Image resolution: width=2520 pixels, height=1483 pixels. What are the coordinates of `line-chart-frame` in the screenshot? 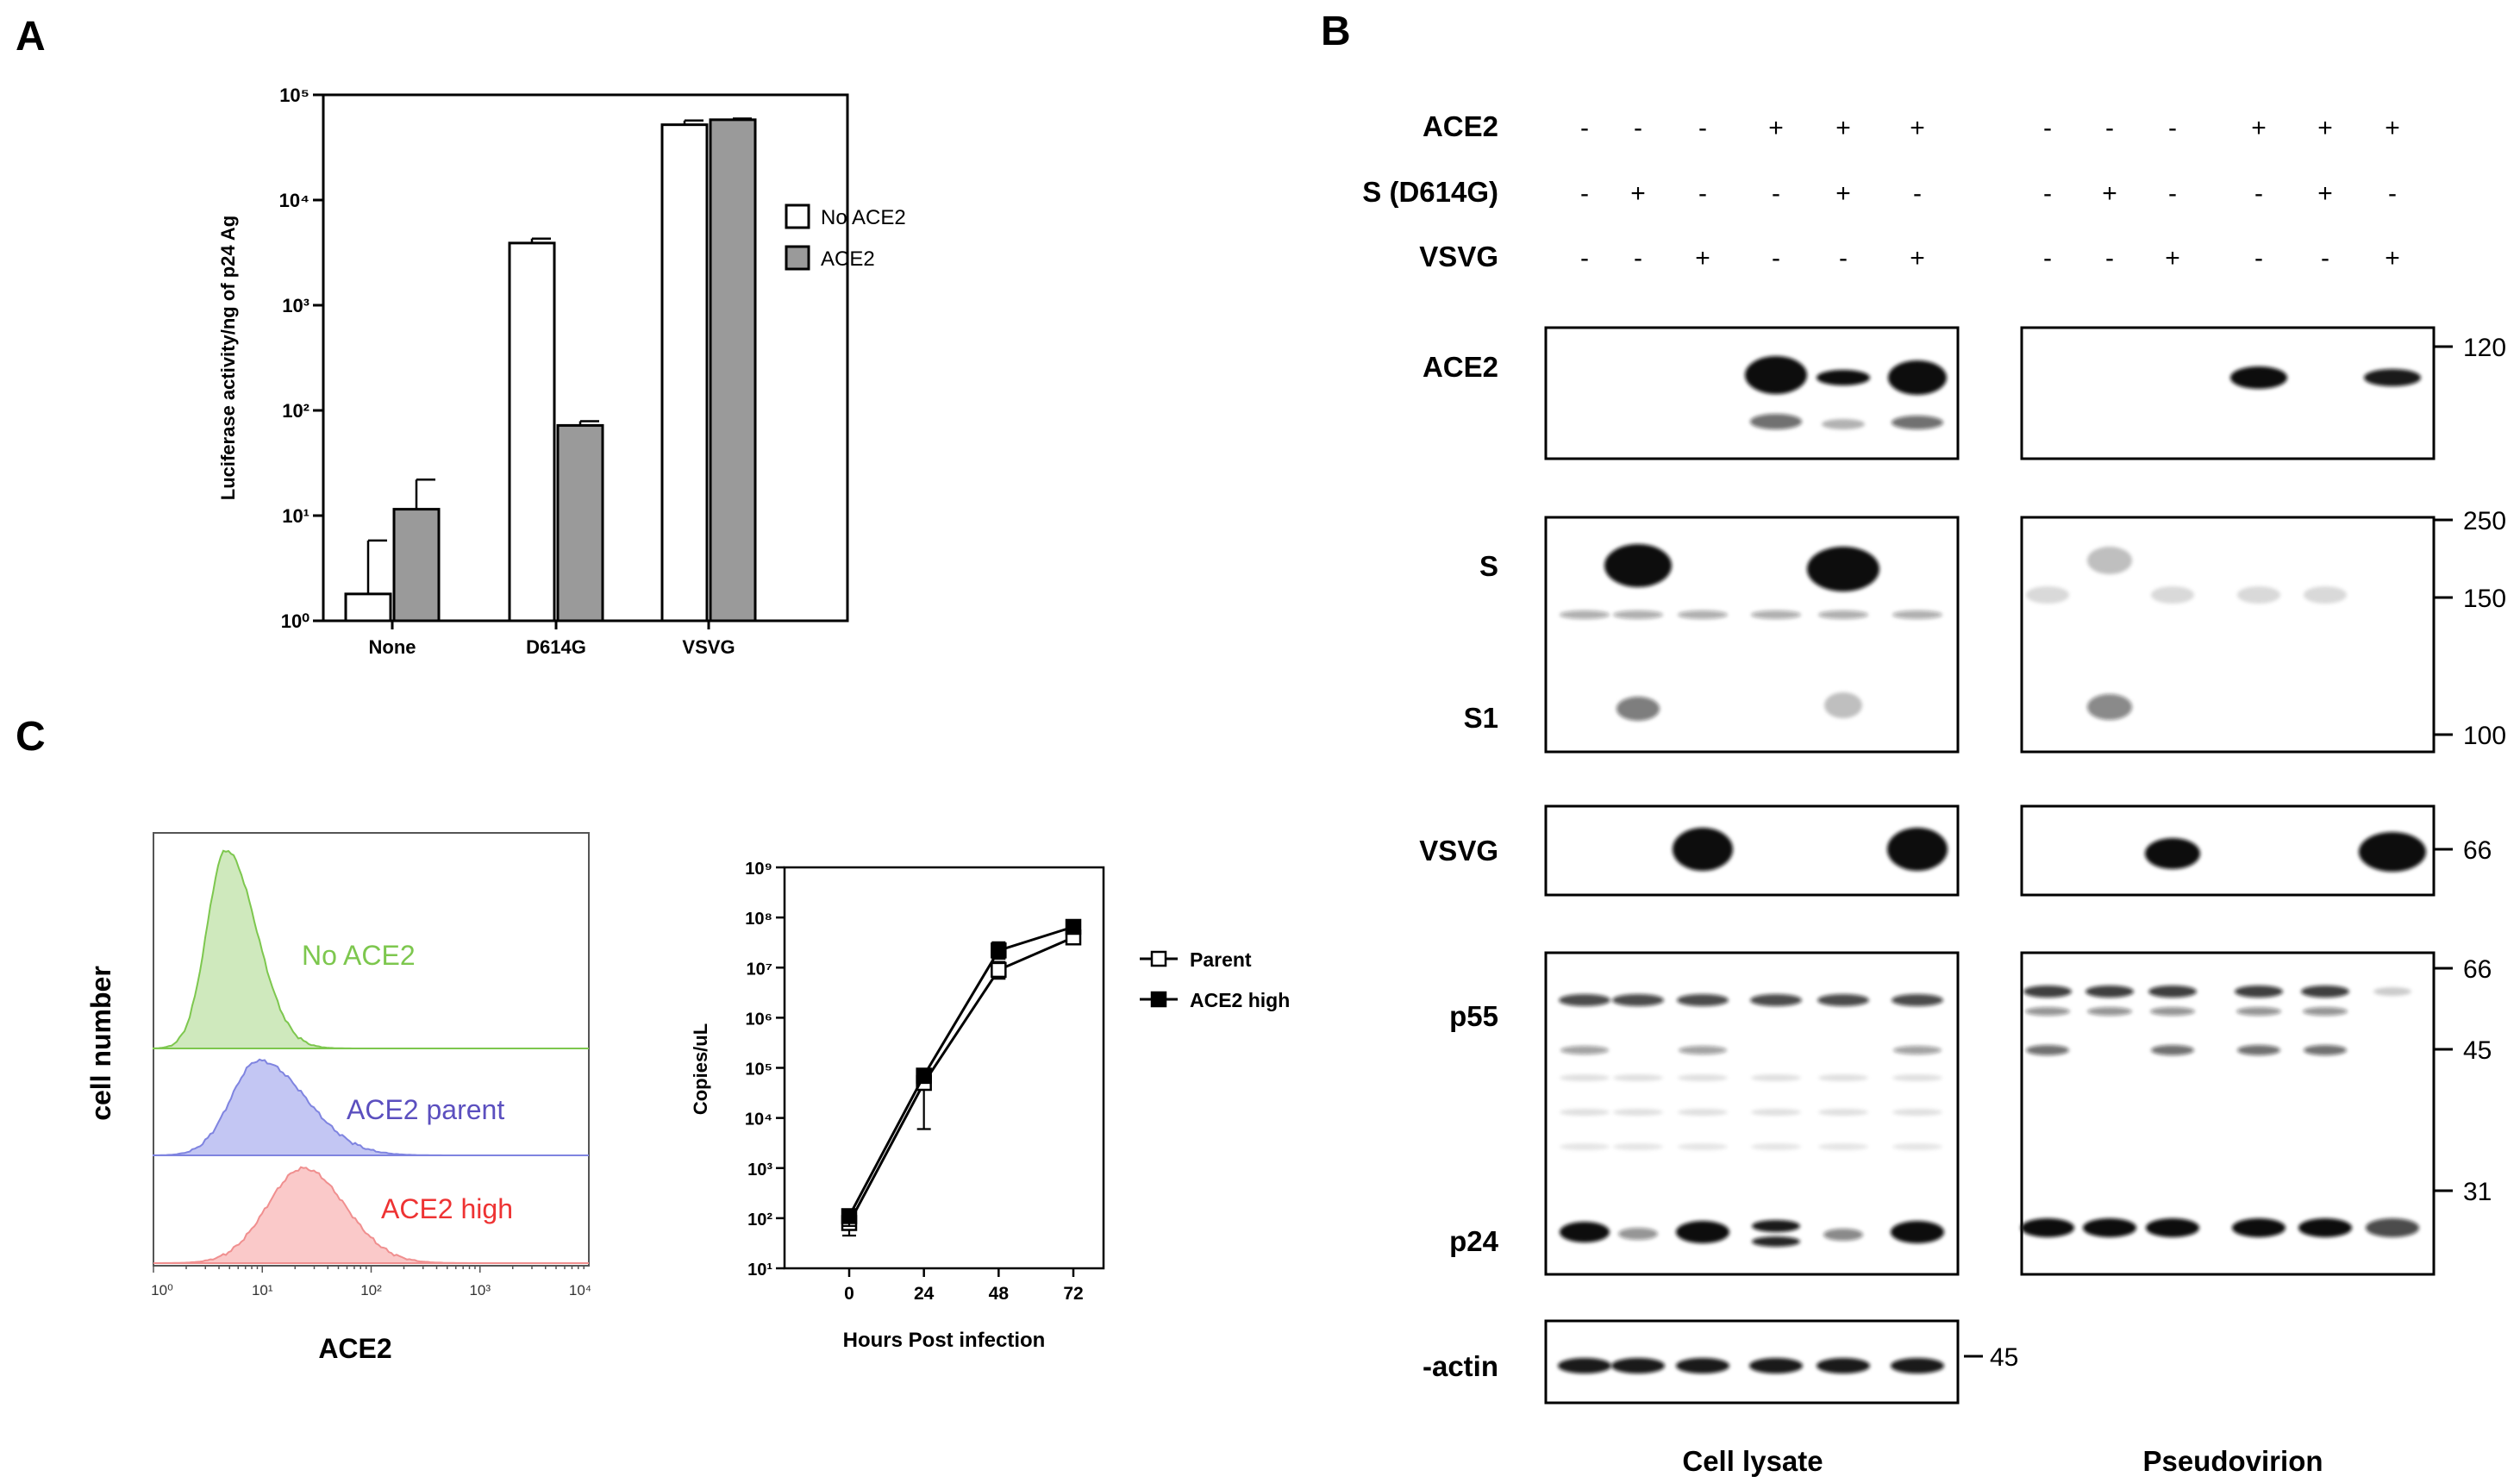 It's located at (944, 1068).